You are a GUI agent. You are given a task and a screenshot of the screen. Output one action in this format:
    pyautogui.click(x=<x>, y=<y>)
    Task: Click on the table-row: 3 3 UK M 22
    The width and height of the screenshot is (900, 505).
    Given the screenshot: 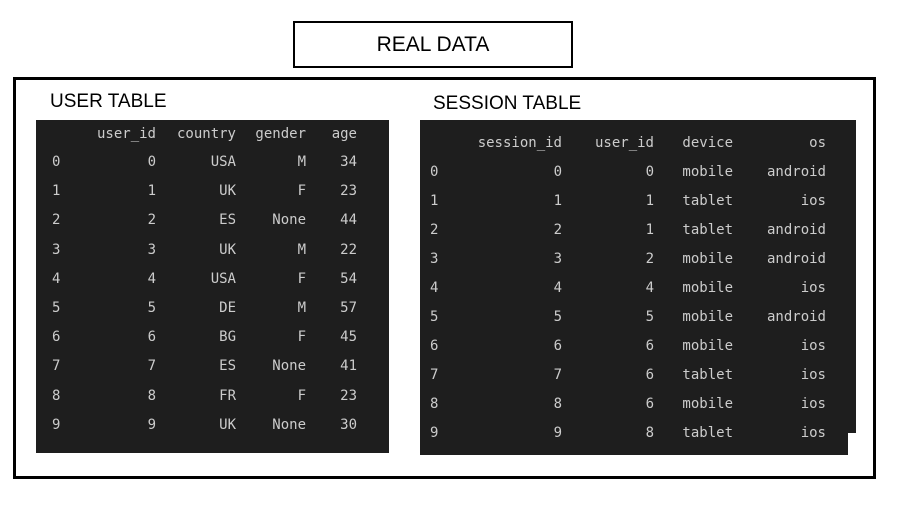 What is the action you would take?
    pyautogui.click(x=212, y=250)
    